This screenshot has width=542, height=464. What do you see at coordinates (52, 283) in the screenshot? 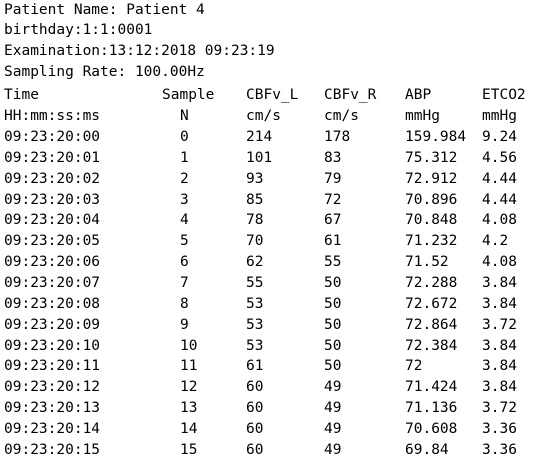
I see `cell-time: 09:23:20:07` at bounding box center [52, 283].